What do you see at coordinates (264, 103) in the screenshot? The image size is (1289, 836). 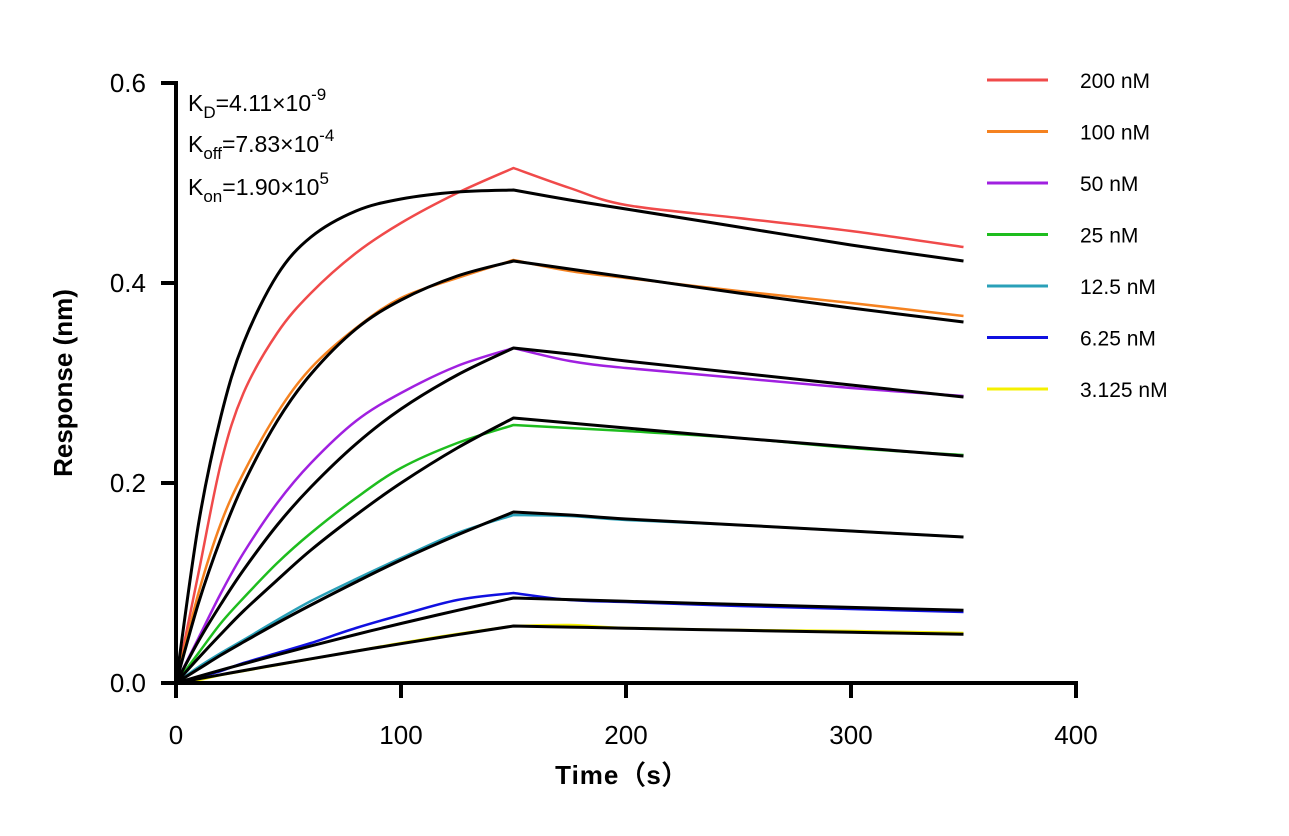 I see `annotation-text: =4.11×10` at bounding box center [264, 103].